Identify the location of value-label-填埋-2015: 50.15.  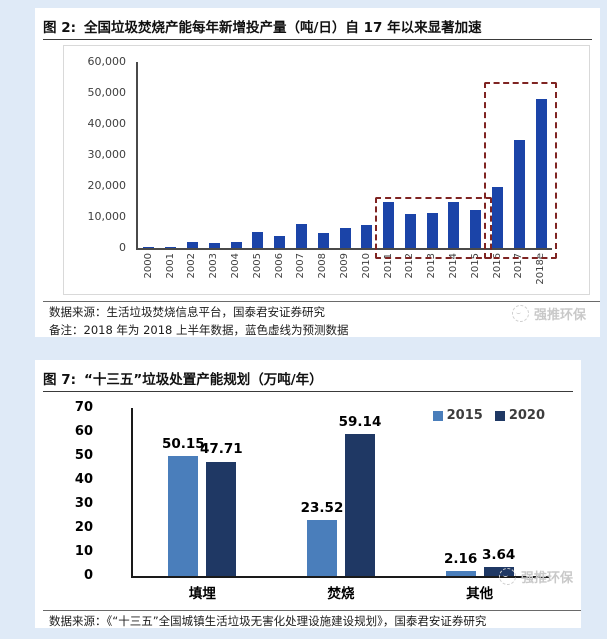
(183, 443).